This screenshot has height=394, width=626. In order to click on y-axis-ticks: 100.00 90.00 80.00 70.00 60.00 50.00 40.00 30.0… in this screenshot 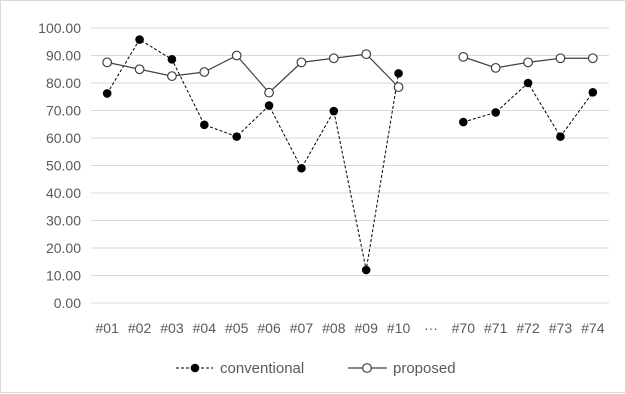, I will do `click(59, 165)`.